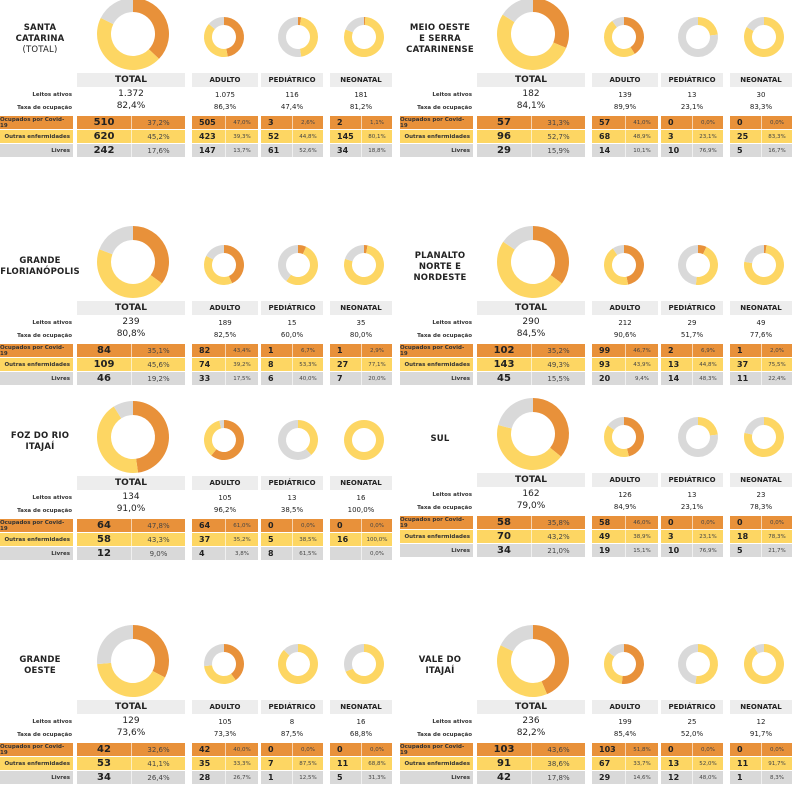 This screenshot has width=800, height=800. Describe the element at coordinates (158, 749) in the screenshot. I see `covid-percent: 32,6%` at that location.